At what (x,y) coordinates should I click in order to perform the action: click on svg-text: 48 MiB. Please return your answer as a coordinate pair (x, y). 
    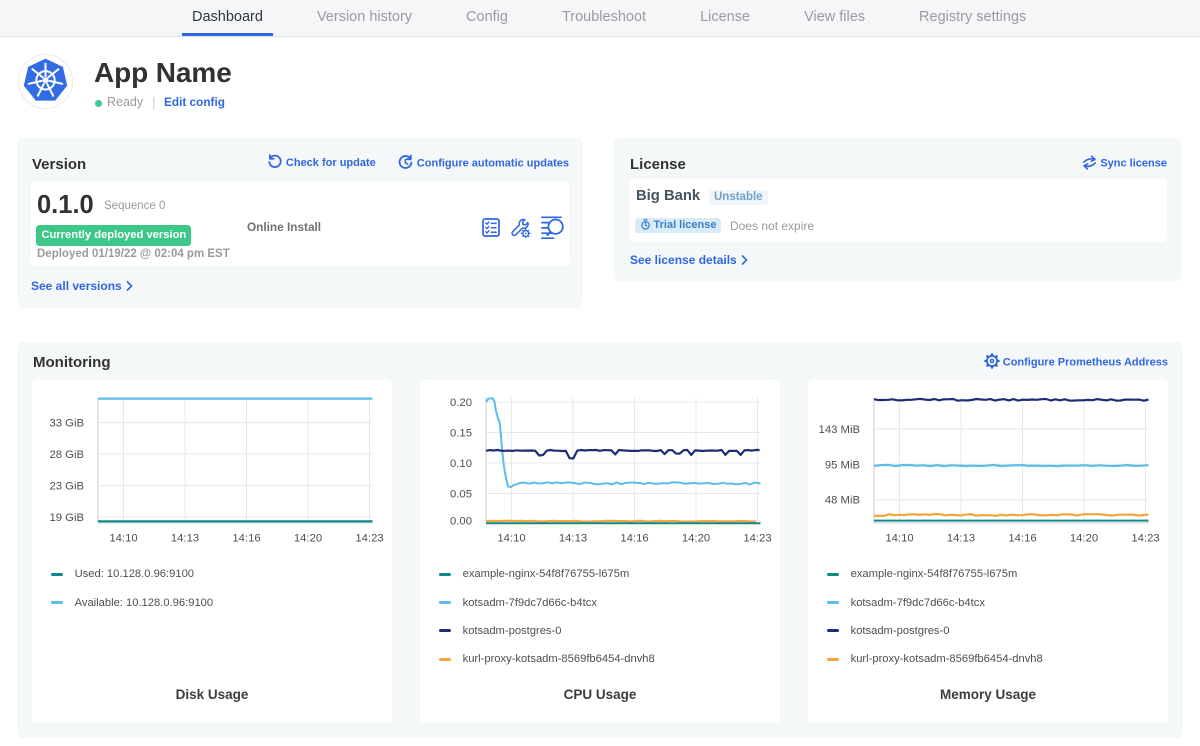
    Looking at the image, I should click on (842, 501).